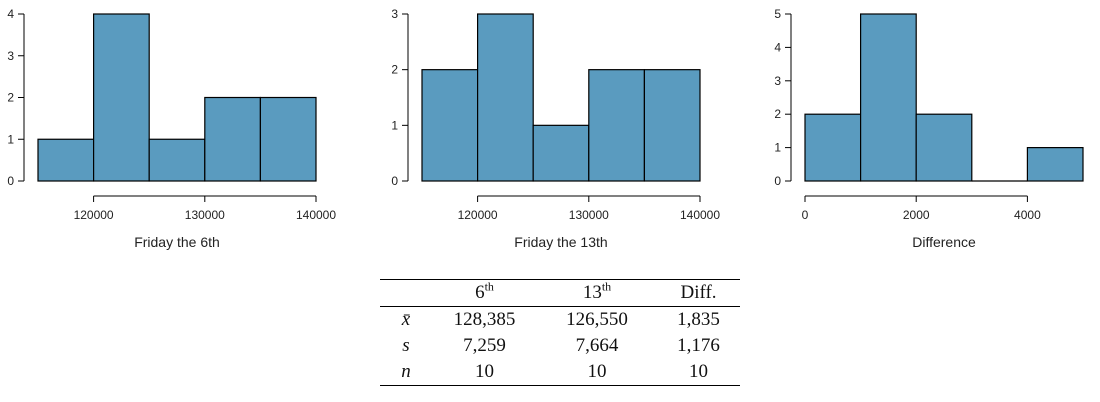  What do you see at coordinates (698, 371) in the screenshot?
I see `cell-n-diff: 10` at bounding box center [698, 371].